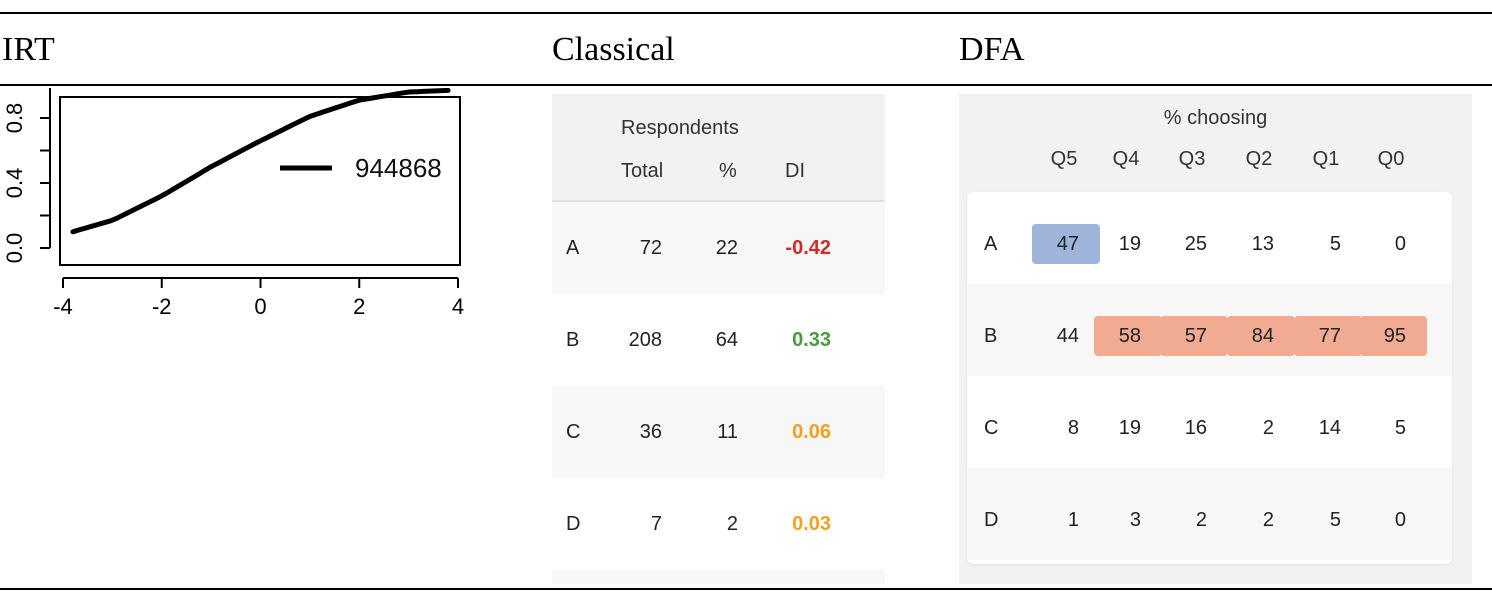  Describe the element at coordinates (650, 248) in the screenshot. I see `classical-cell-total: 72` at that location.